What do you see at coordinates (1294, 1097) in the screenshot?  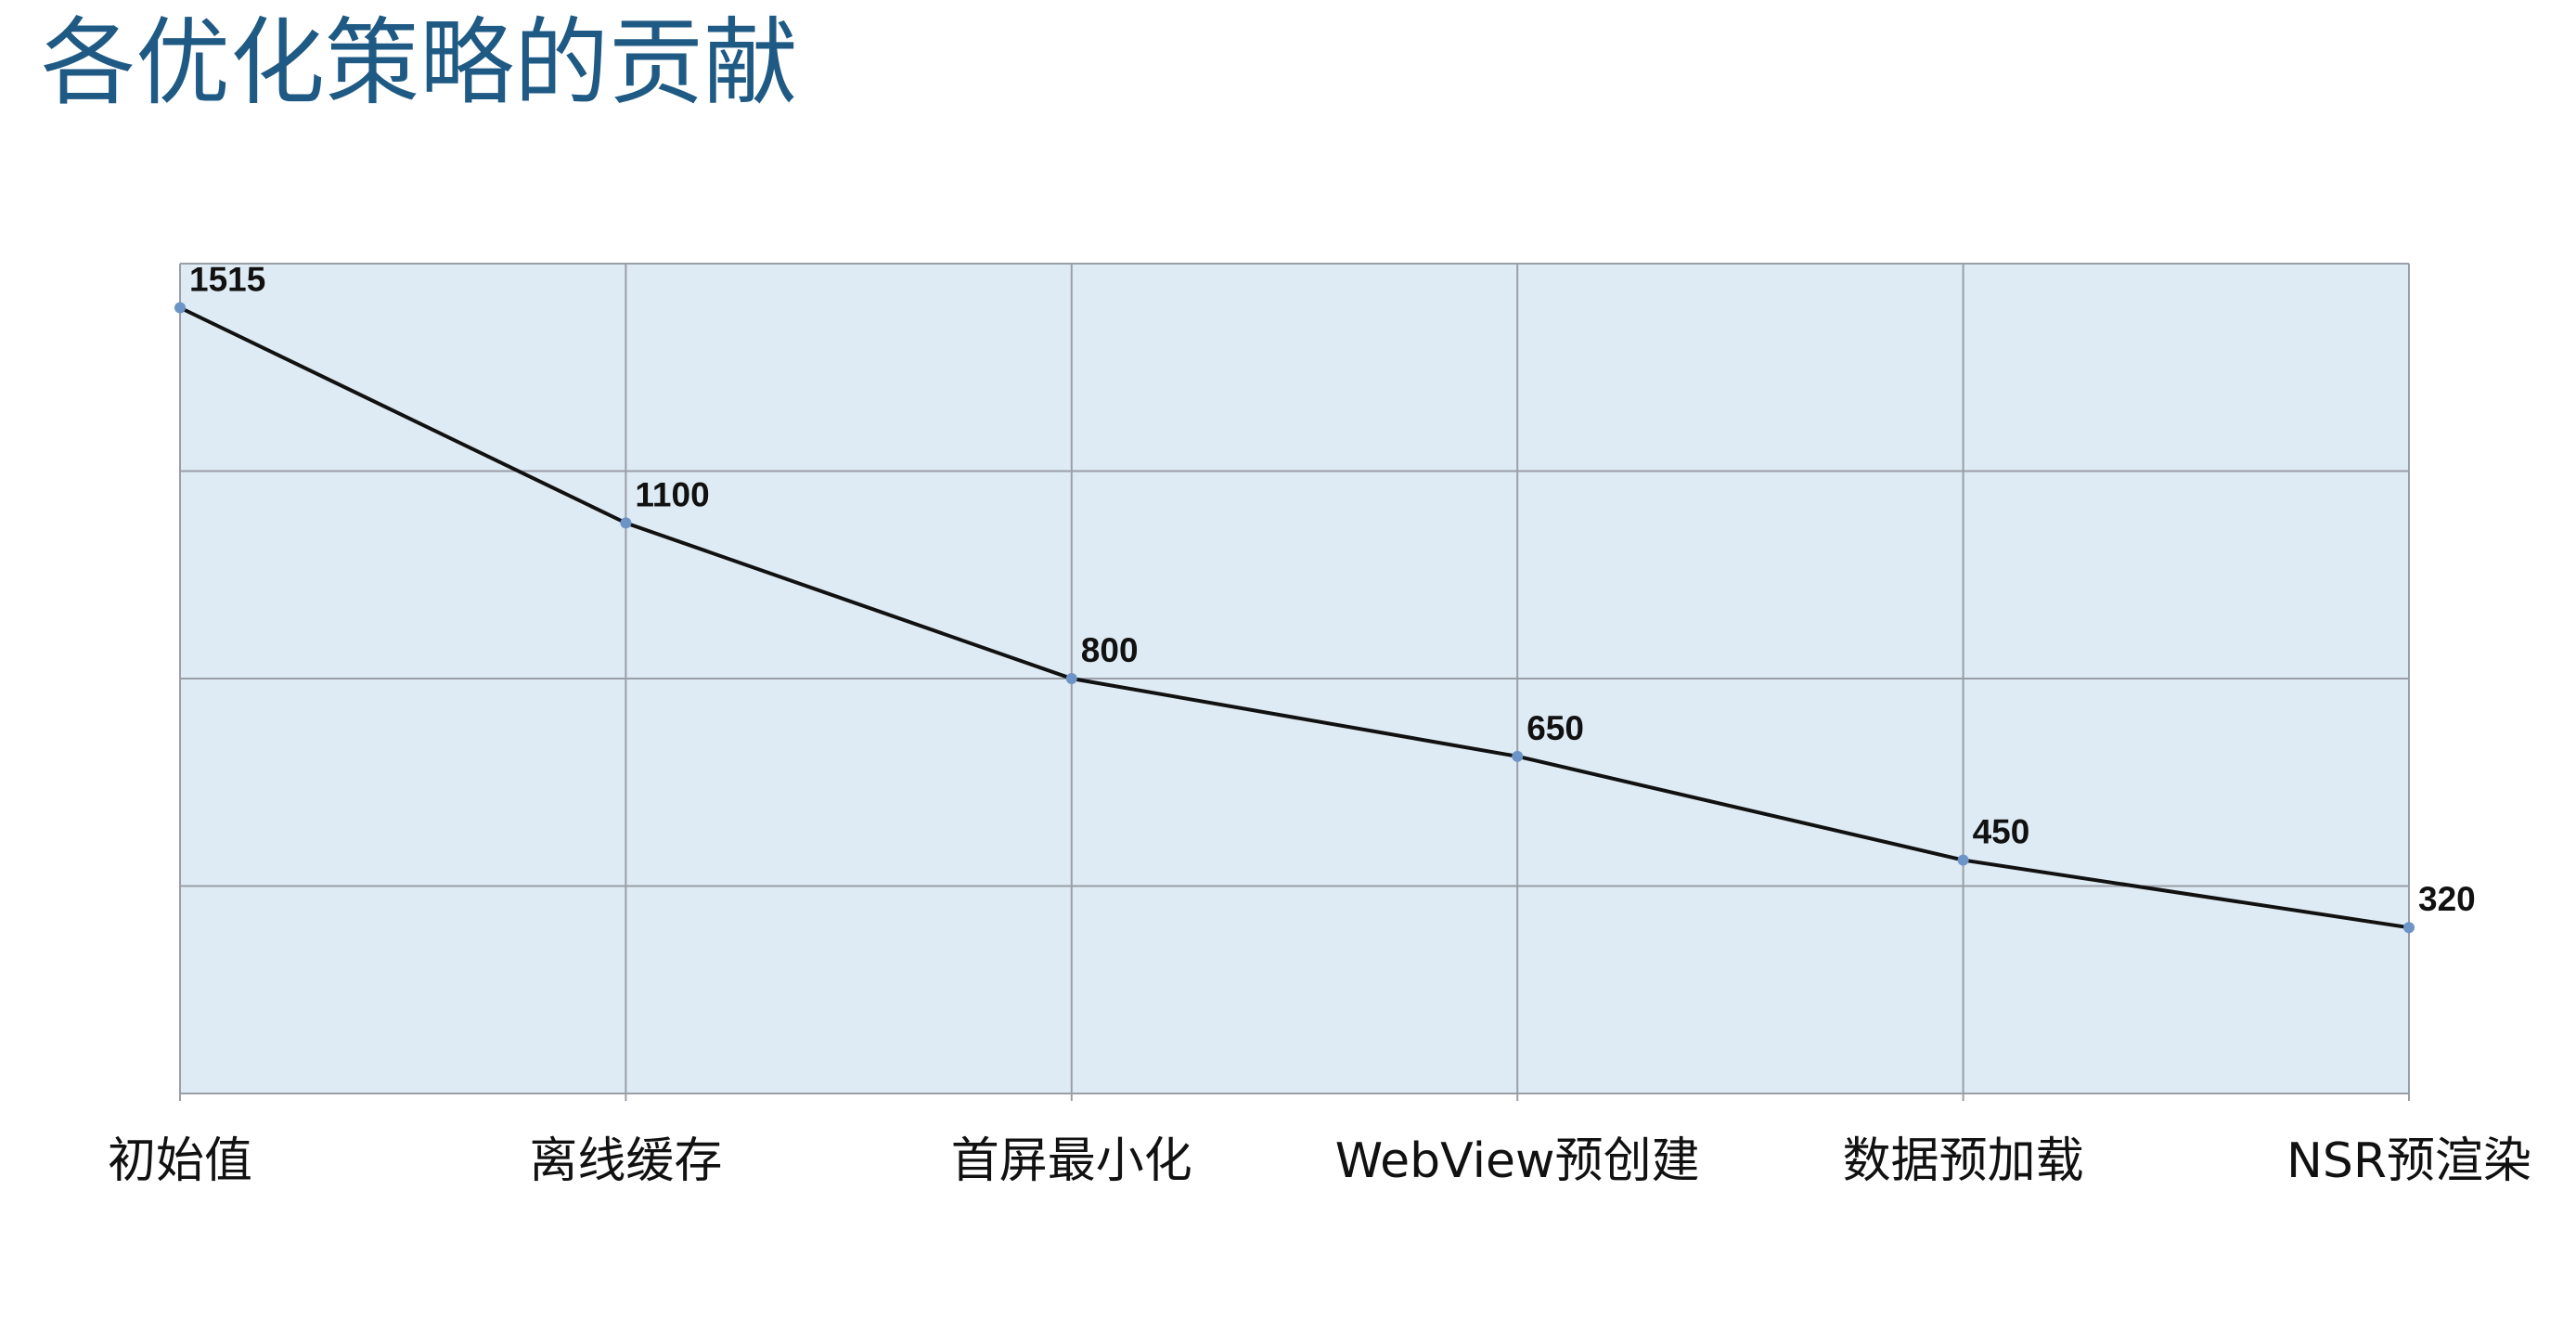 I see `x-axis-ticks` at bounding box center [1294, 1097].